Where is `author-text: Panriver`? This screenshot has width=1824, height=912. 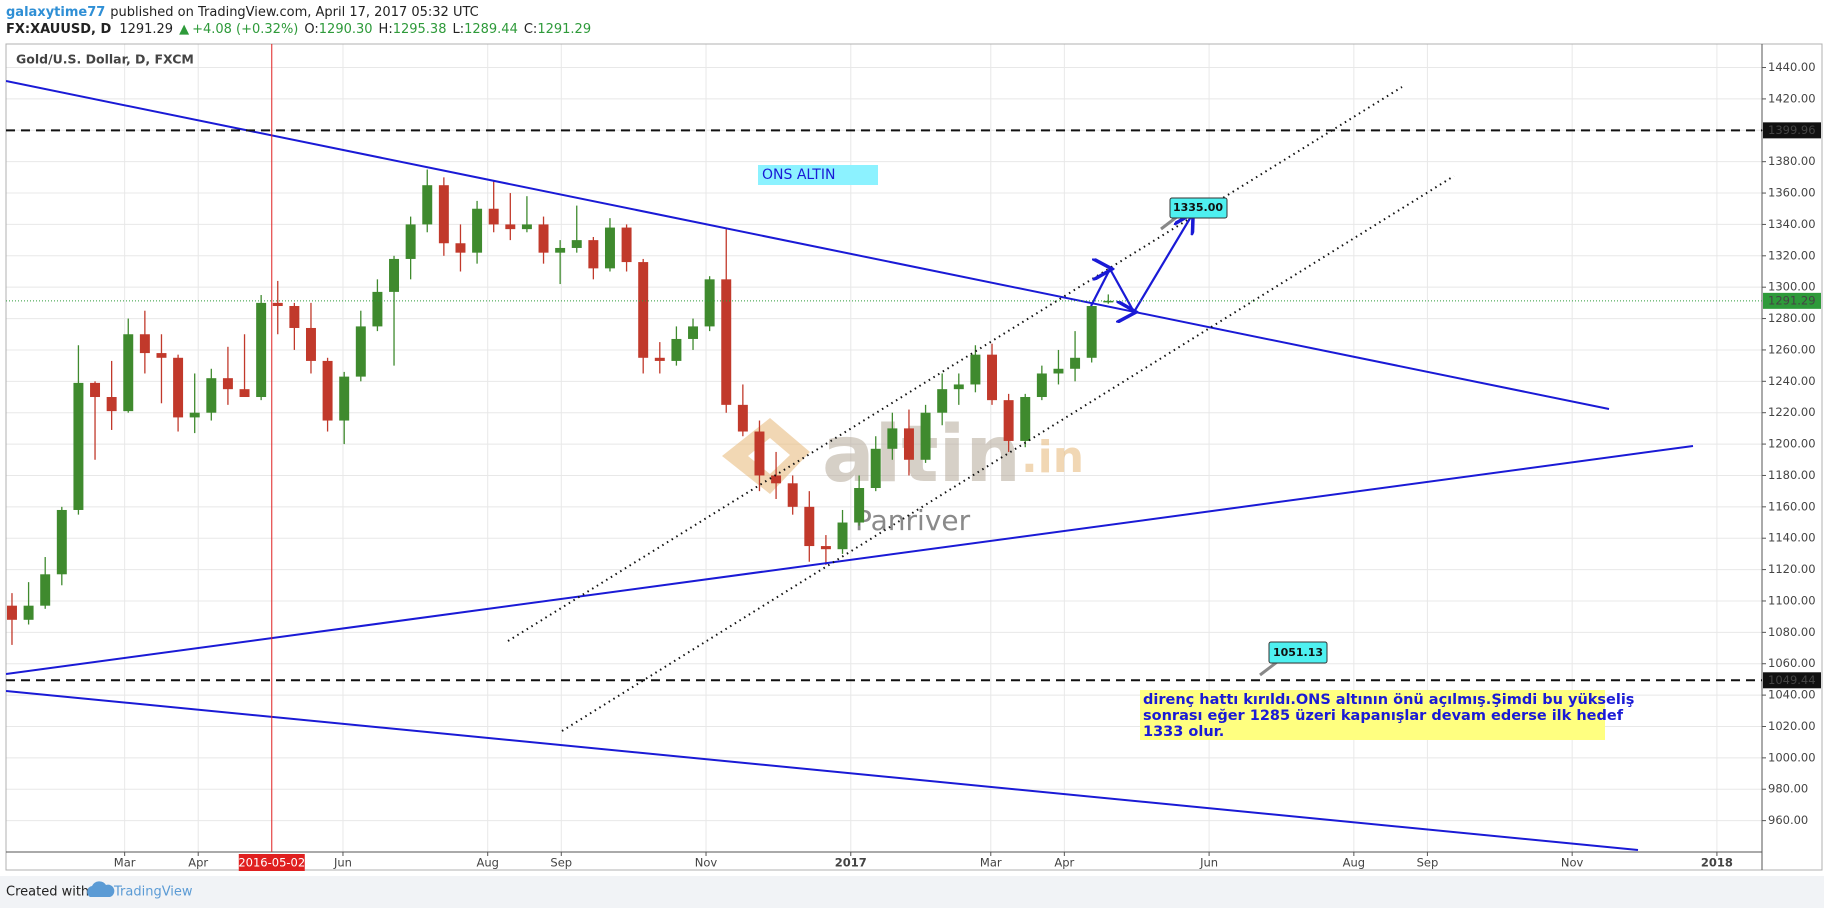
author-text: Panriver is located at coordinates (913, 520).